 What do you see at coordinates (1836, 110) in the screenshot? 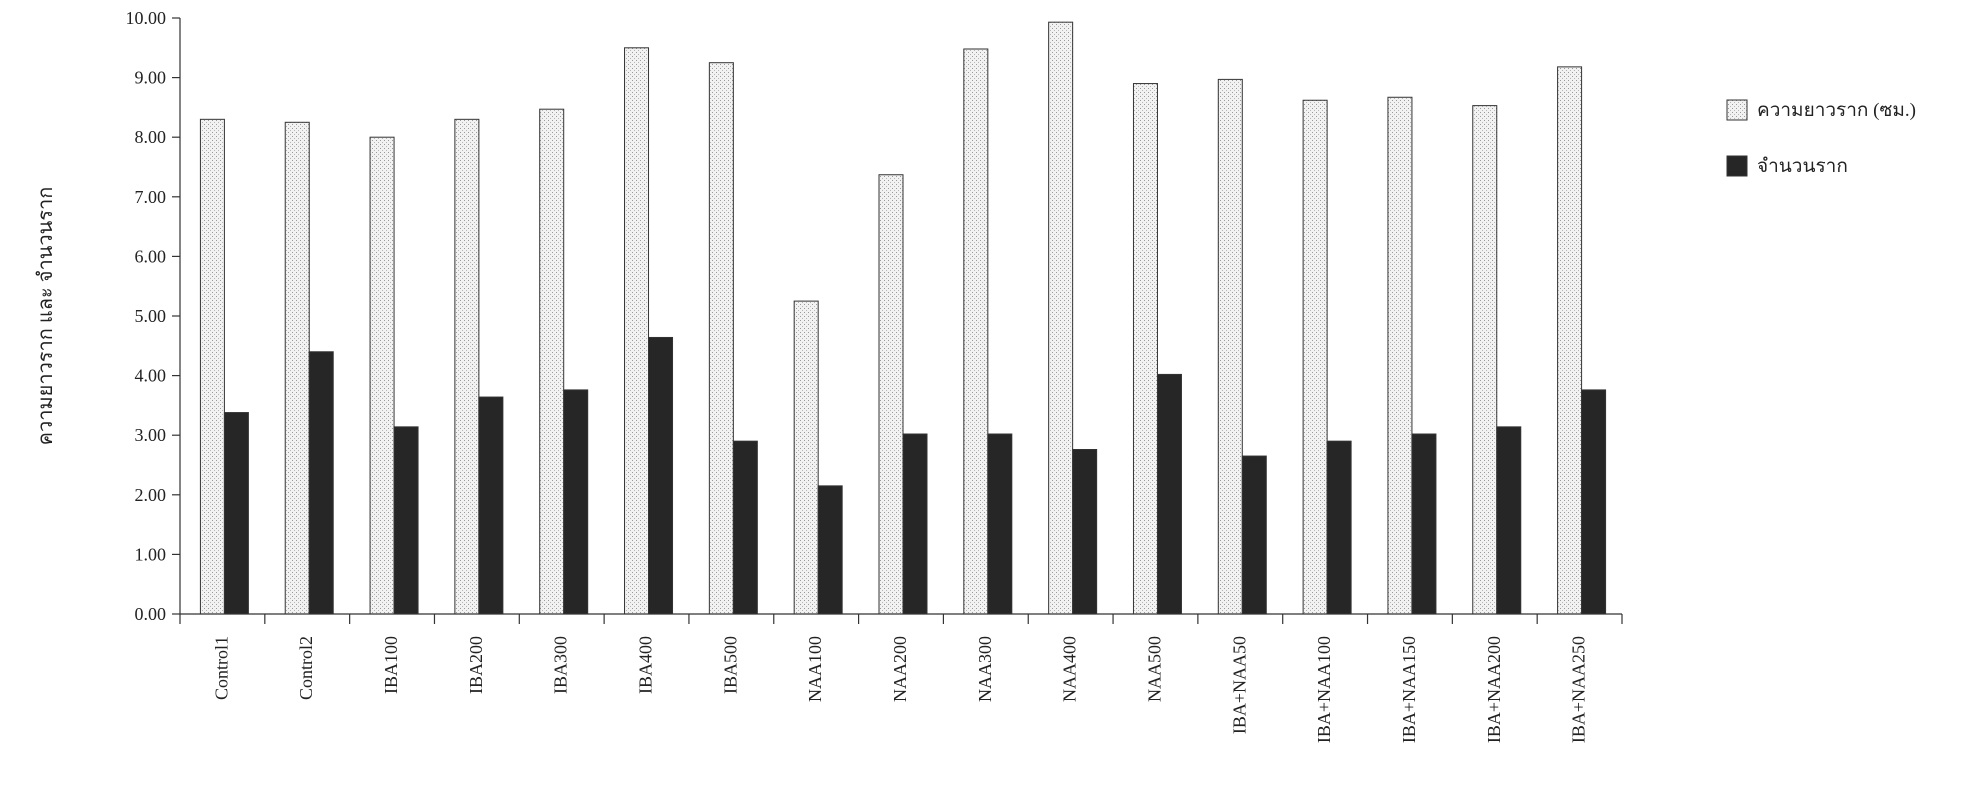
I see `legend-label: ความยาวราก (ซม.)` at bounding box center [1836, 110].